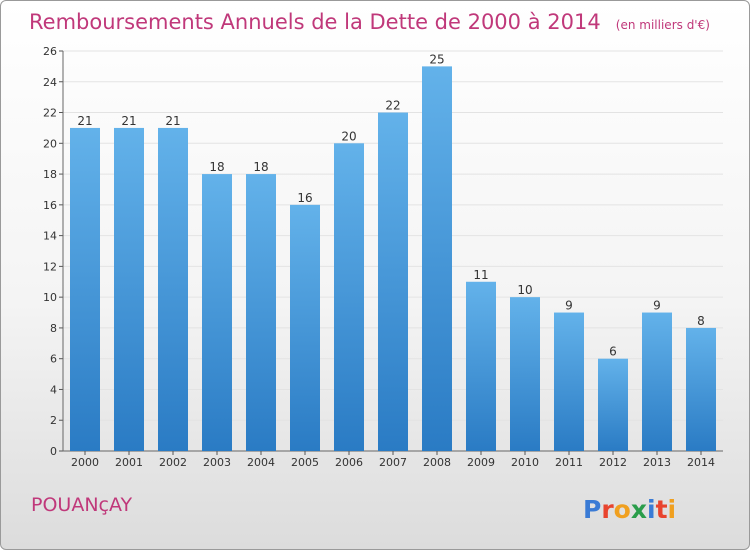  I want to click on logo-letter: t, so click(662, 509).